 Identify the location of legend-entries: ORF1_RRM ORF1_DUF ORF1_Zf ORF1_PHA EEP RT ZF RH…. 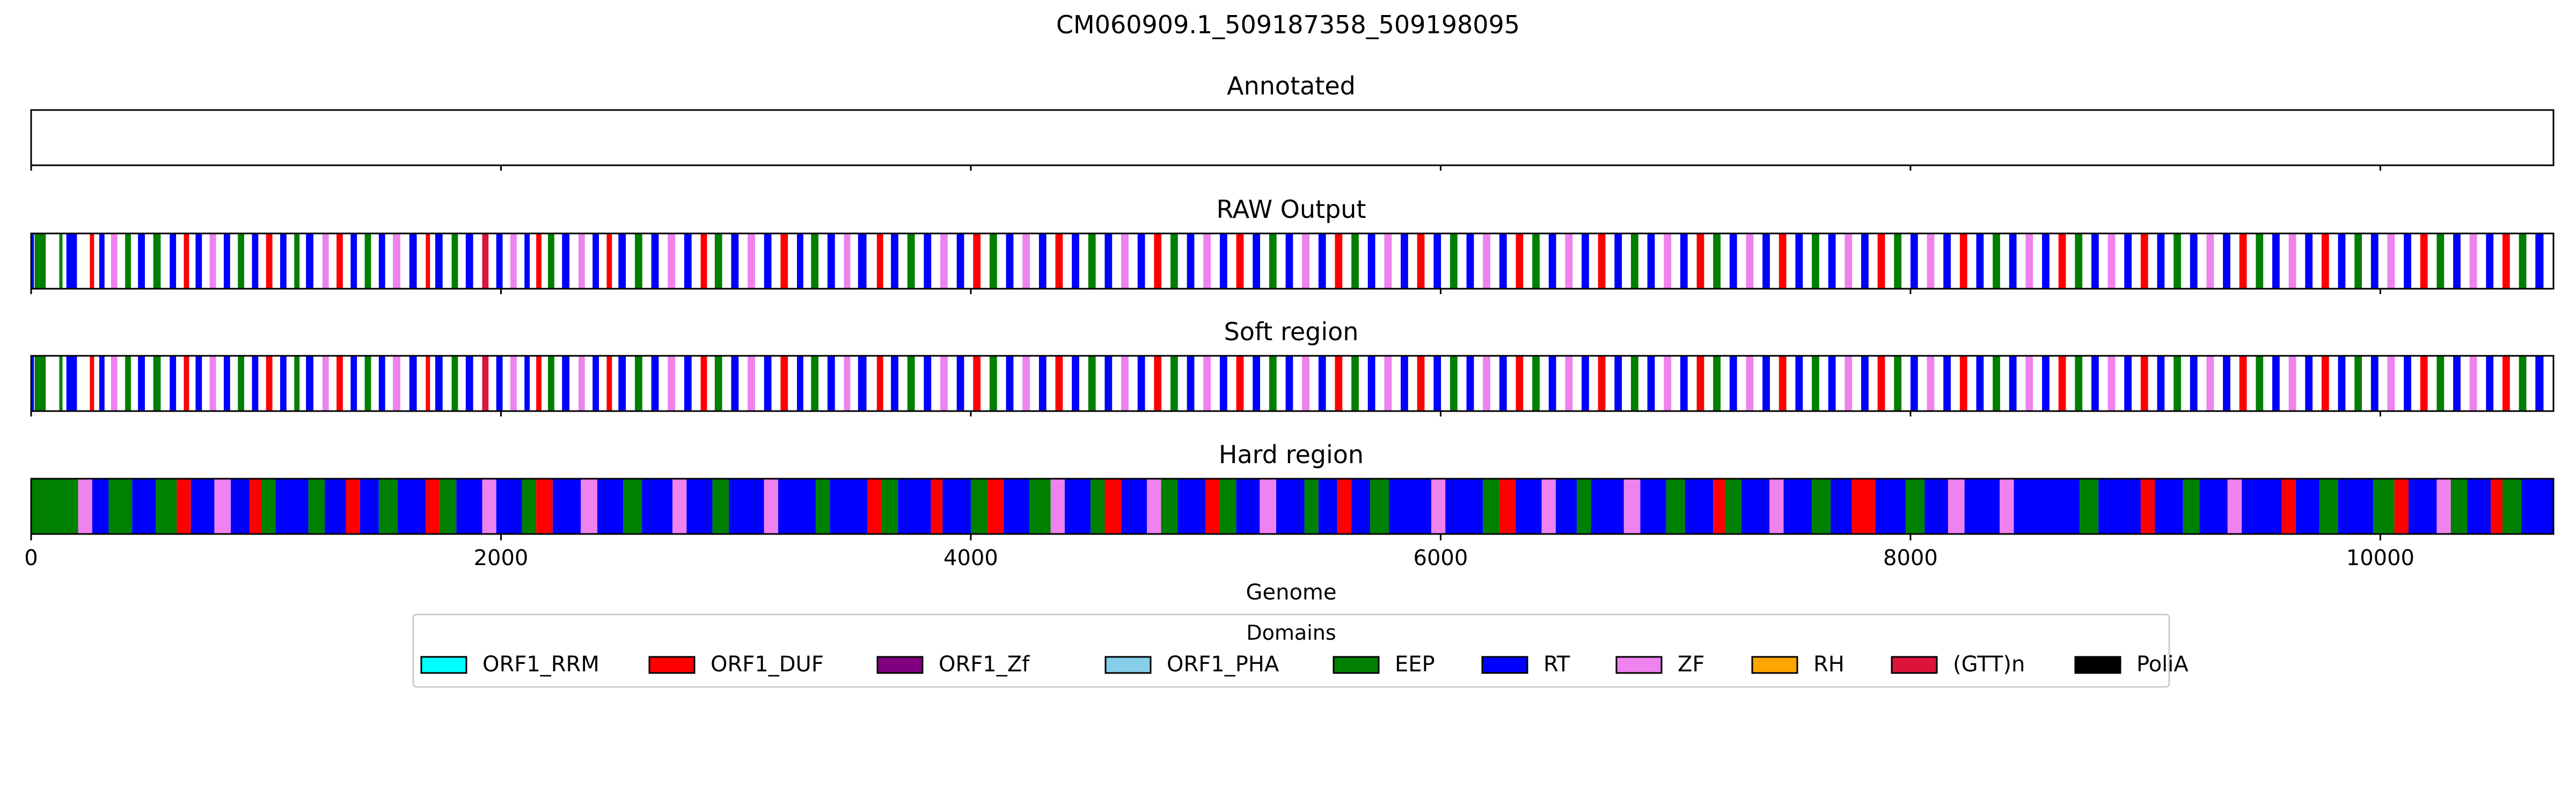
(1304, 664).